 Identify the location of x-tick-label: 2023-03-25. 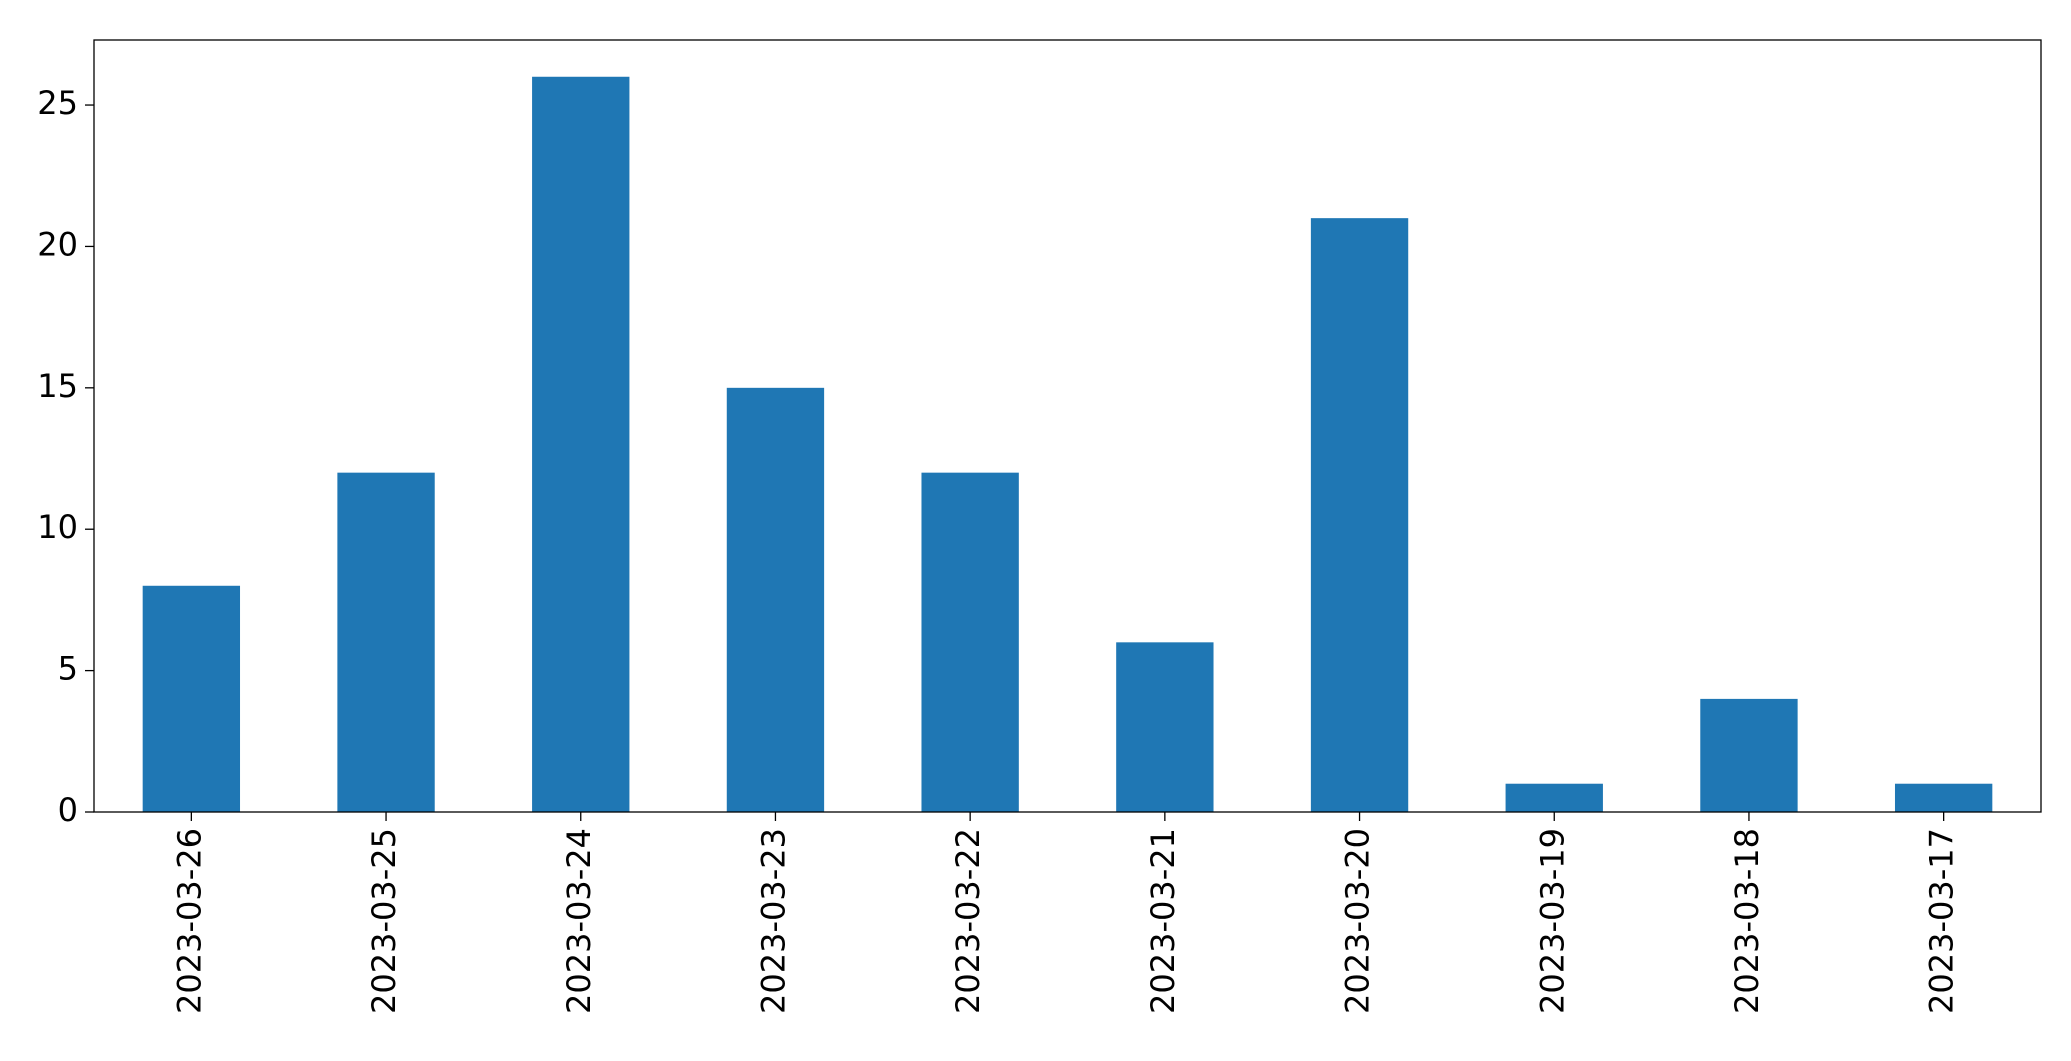
(384, 921).